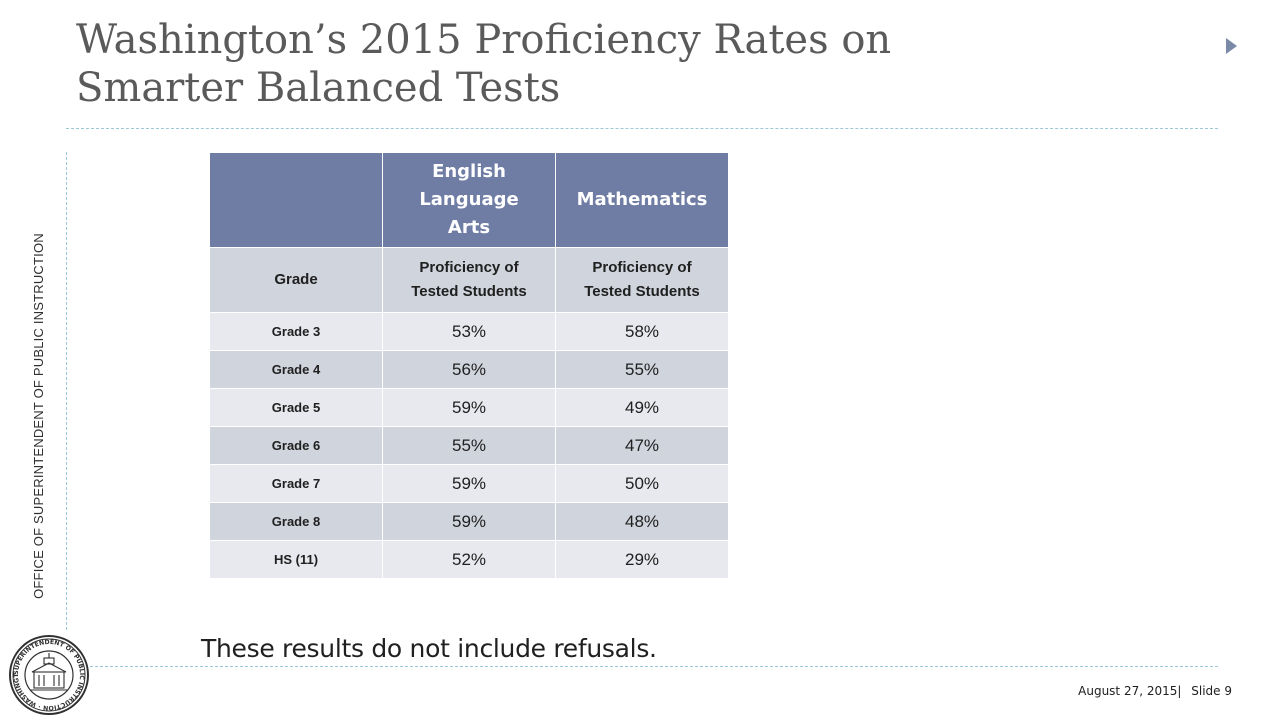  I want to click on grade-cell: Grade 6, so click(296, 445).